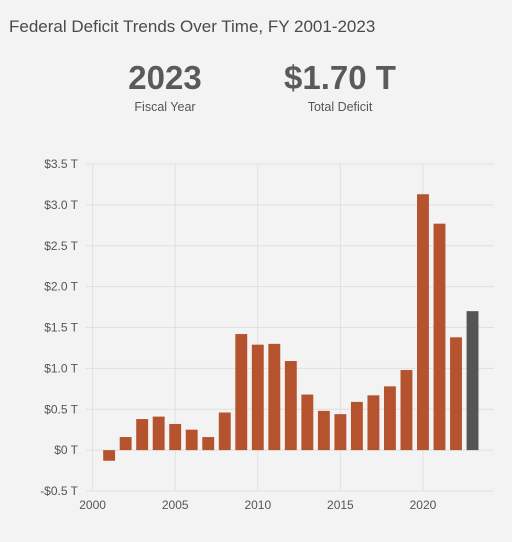 This screenshot has height=542, width=512. What do you see at coordinates (175, 505) in the screenshot?
I see `x-tick-label: 2005` at bounding box center [175, 505].